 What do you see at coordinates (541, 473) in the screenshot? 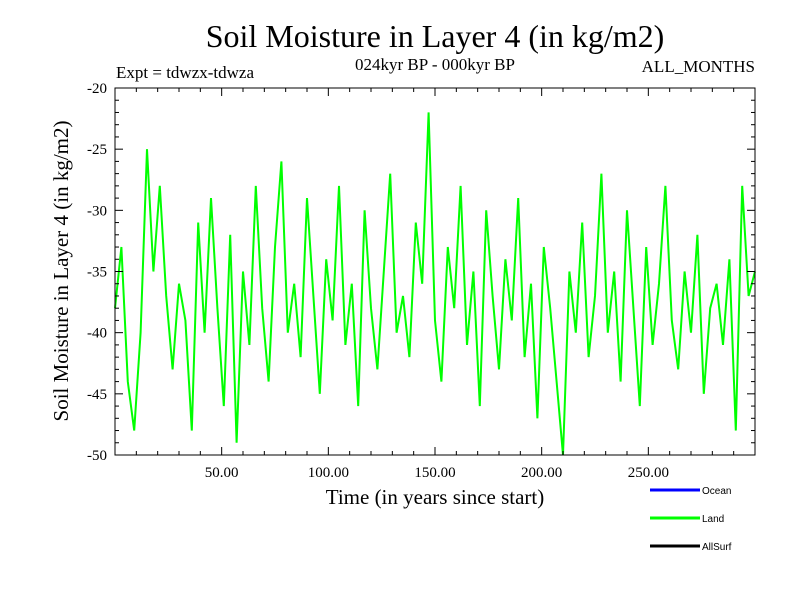
I see `x-tick-label: 200.00` at bounding box center [541, 473].